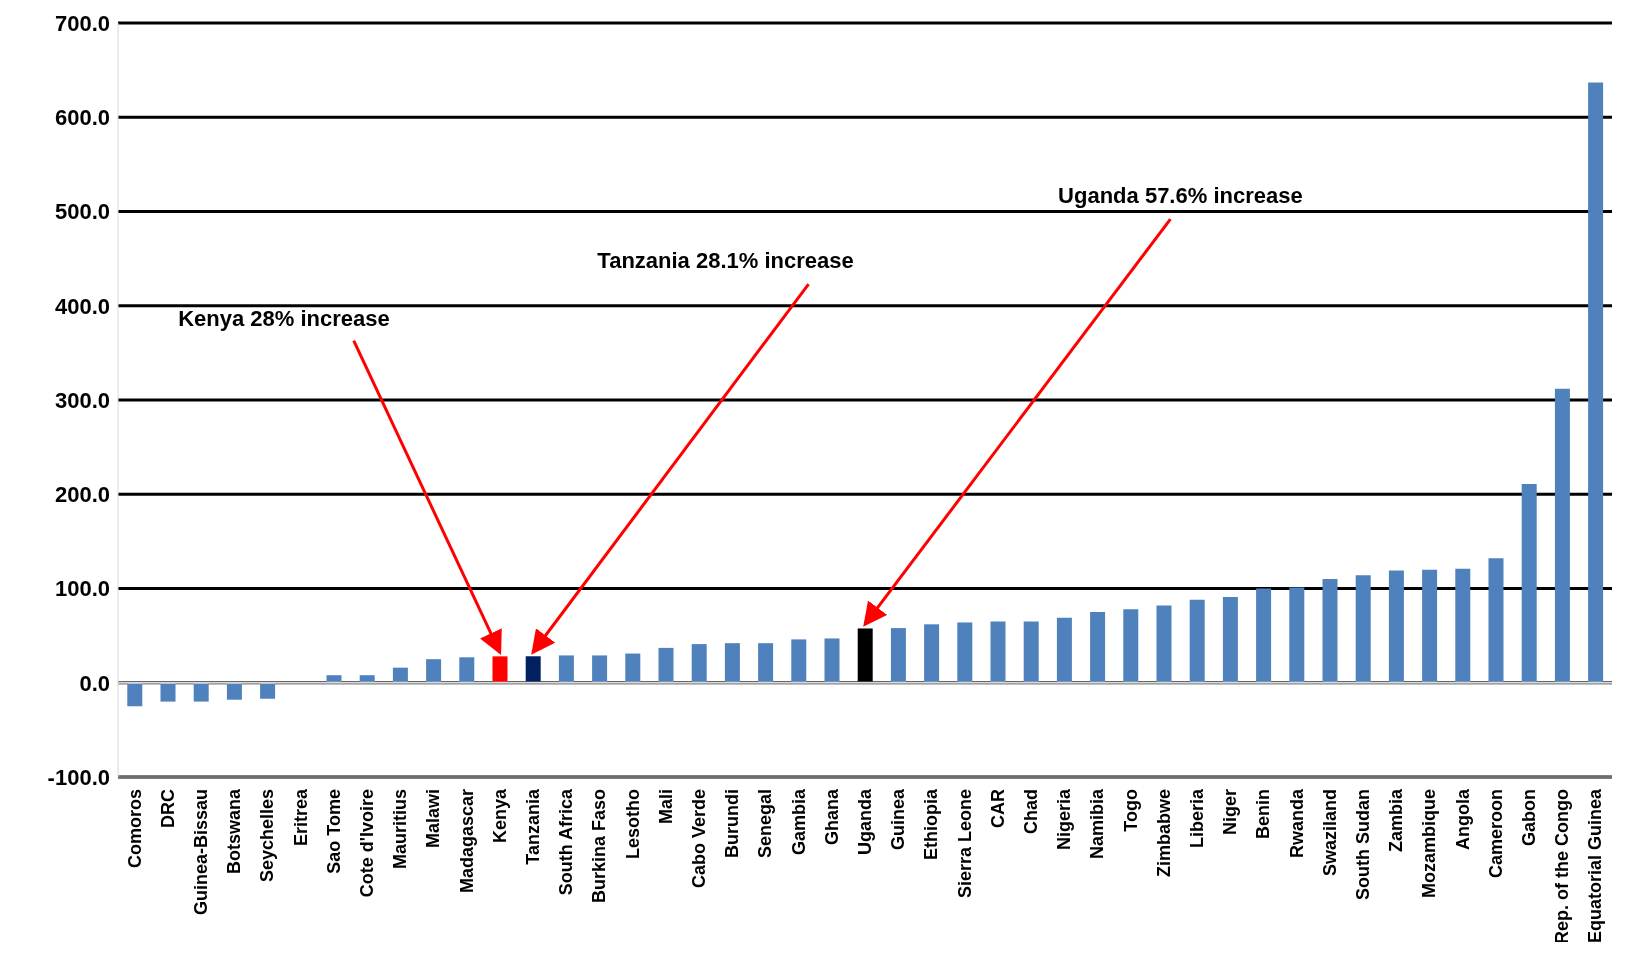 The height and width of the screenshot is (953, 1630). Describe the element at coordinates (82, 23) in the screenshot. I see `y-tick-label: 700.0` at that location.